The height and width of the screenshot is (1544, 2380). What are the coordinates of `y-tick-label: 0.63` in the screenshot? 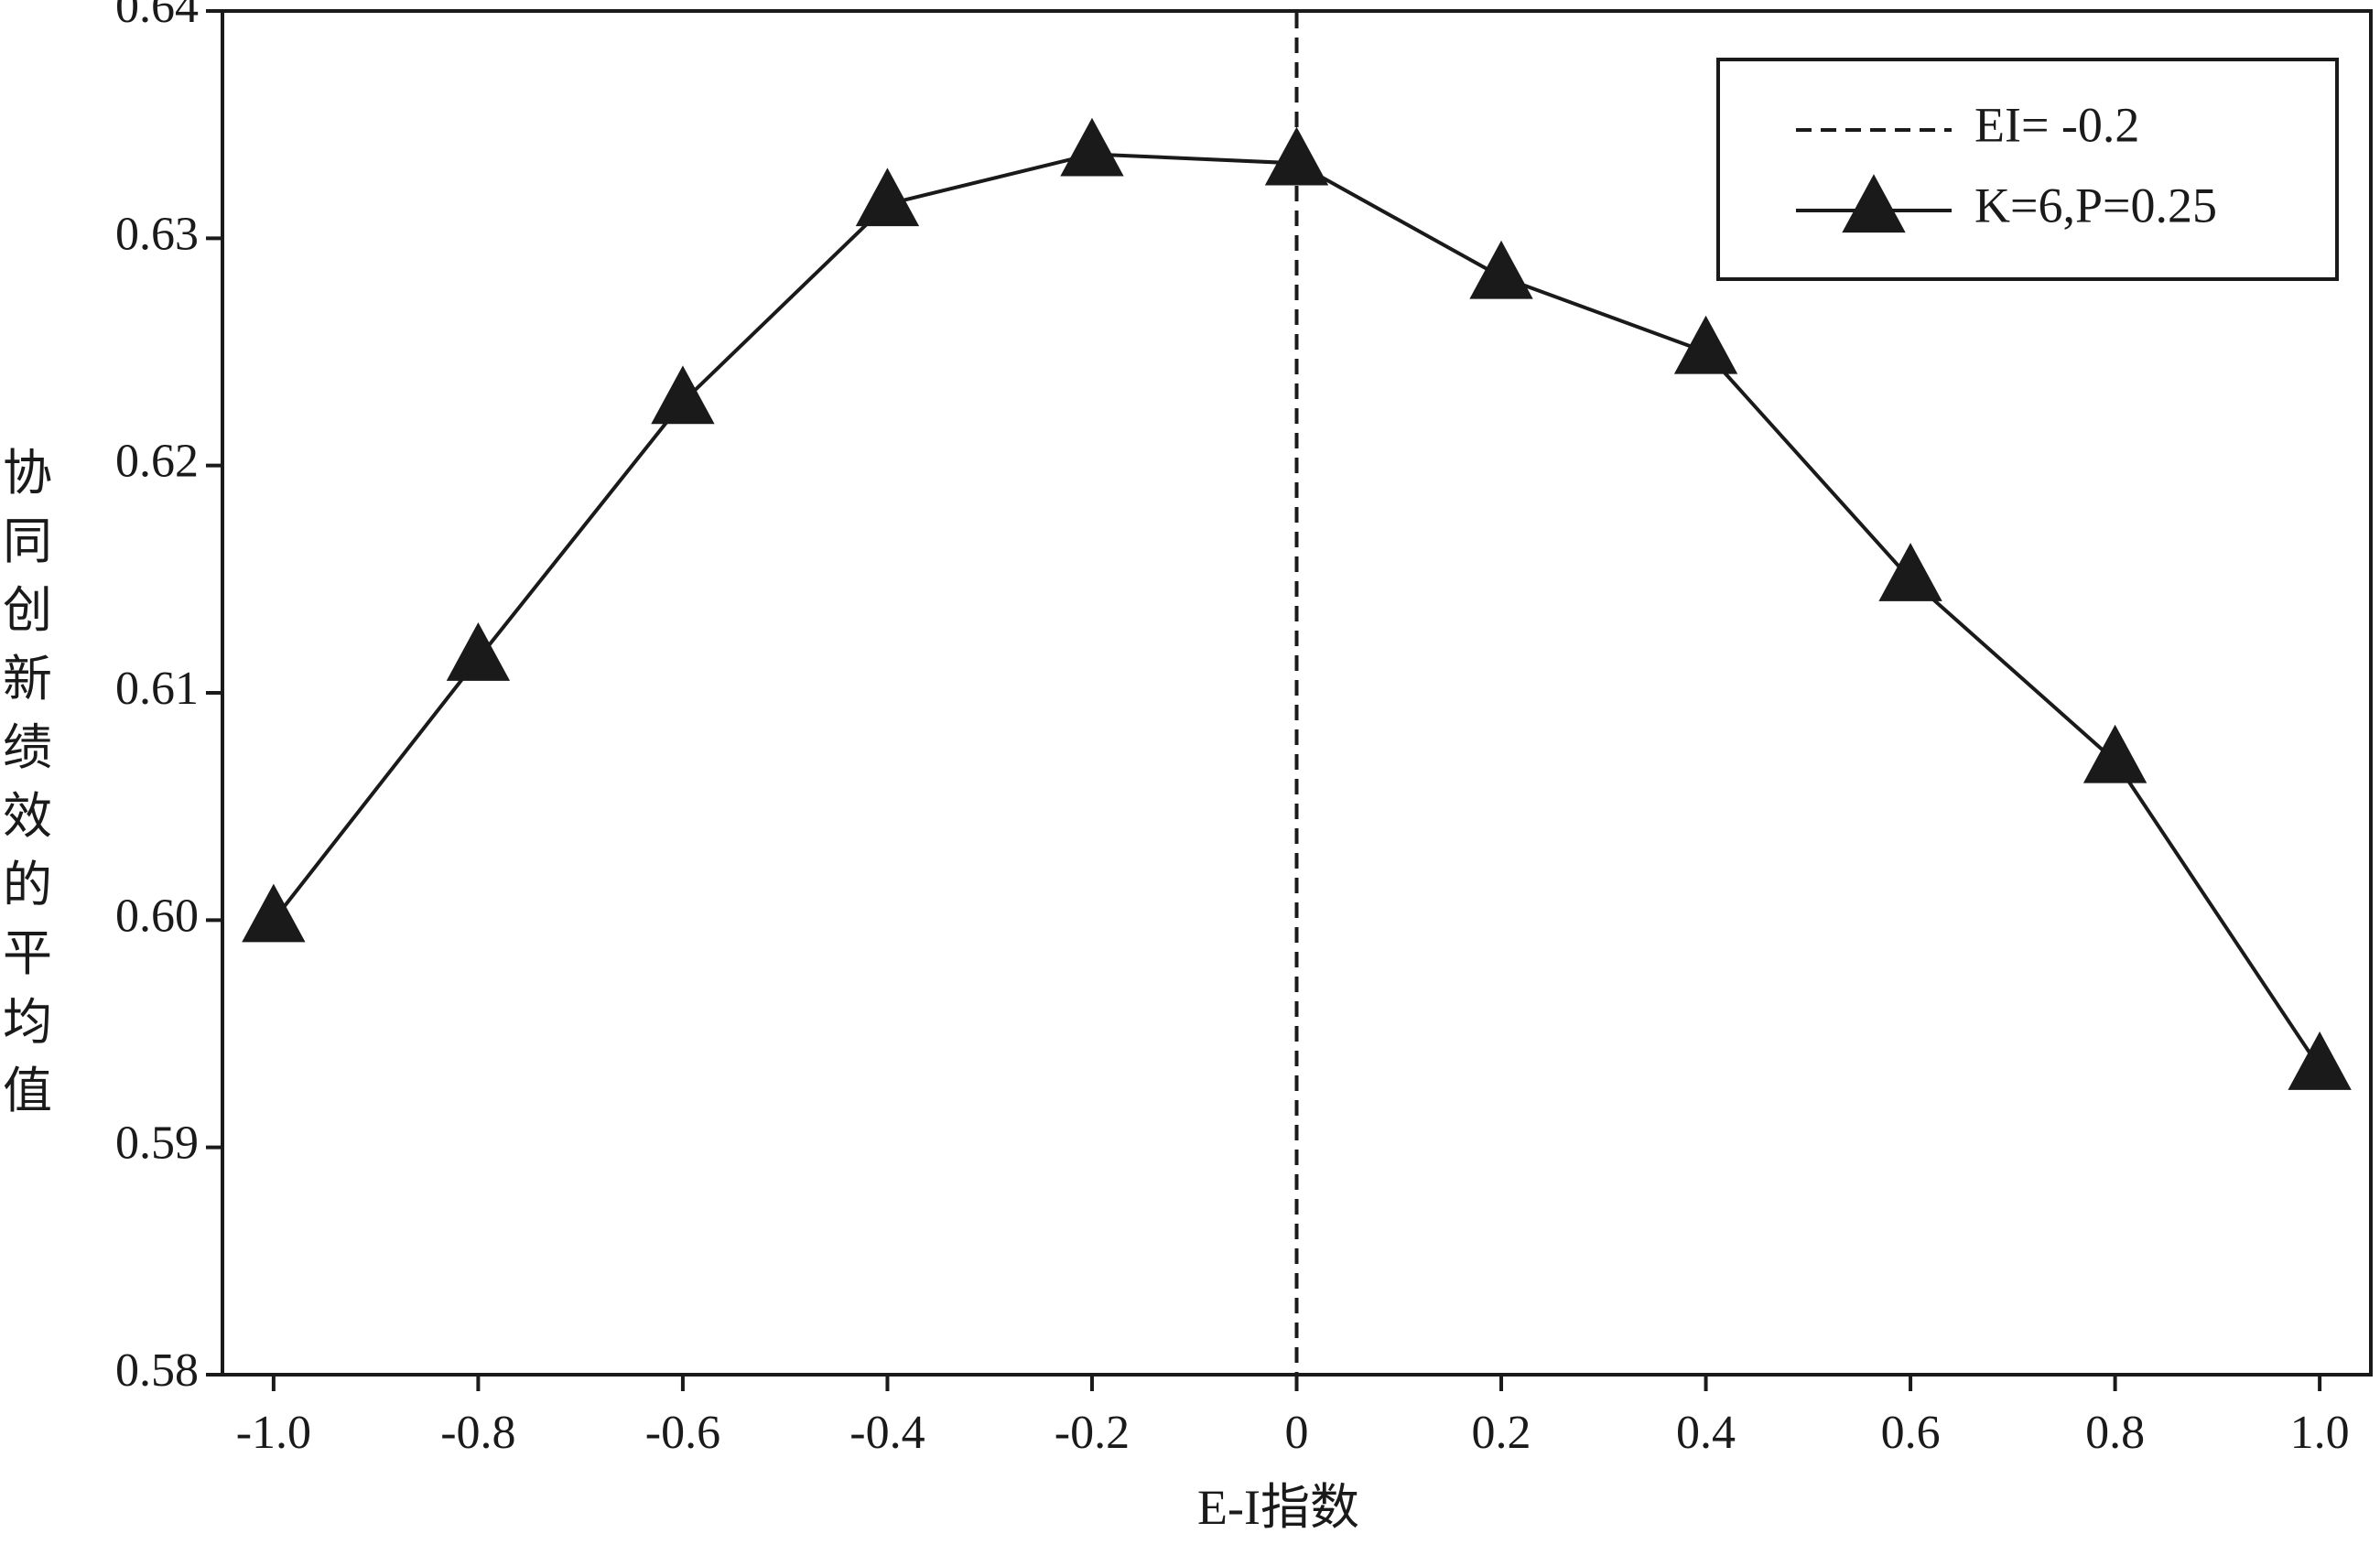 It's located at (157, 234).